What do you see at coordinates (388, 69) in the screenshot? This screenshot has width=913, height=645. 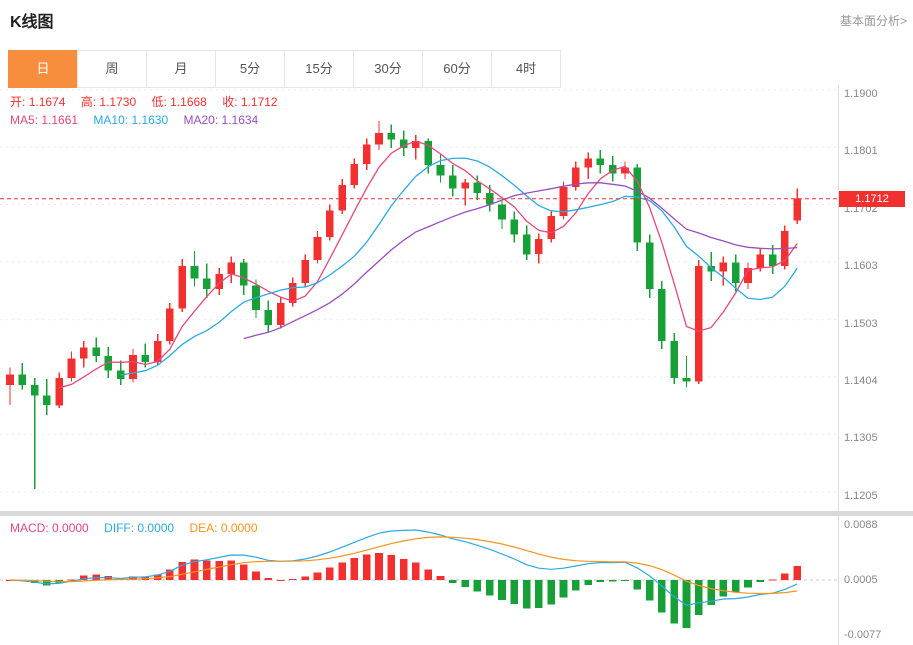 I see `tab-30min: 30分` at bounding box center [388, 69].